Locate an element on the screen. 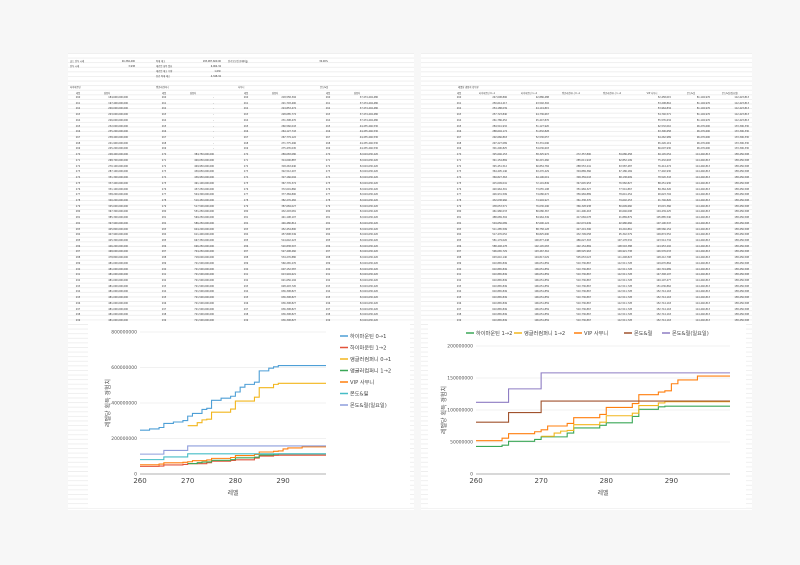 The image size is (800, 565). exp-cell: 241,900,000,000 is located at coordinates (118, 143).